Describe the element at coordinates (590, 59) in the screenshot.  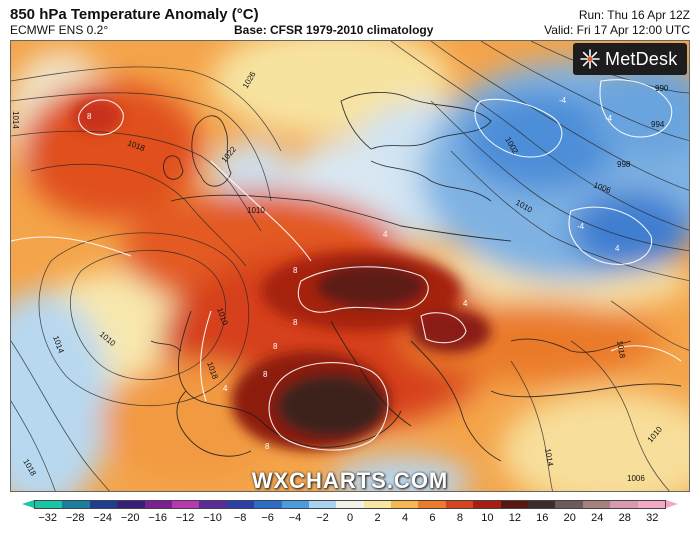
I see `metdesk-burst-icon` at that location.